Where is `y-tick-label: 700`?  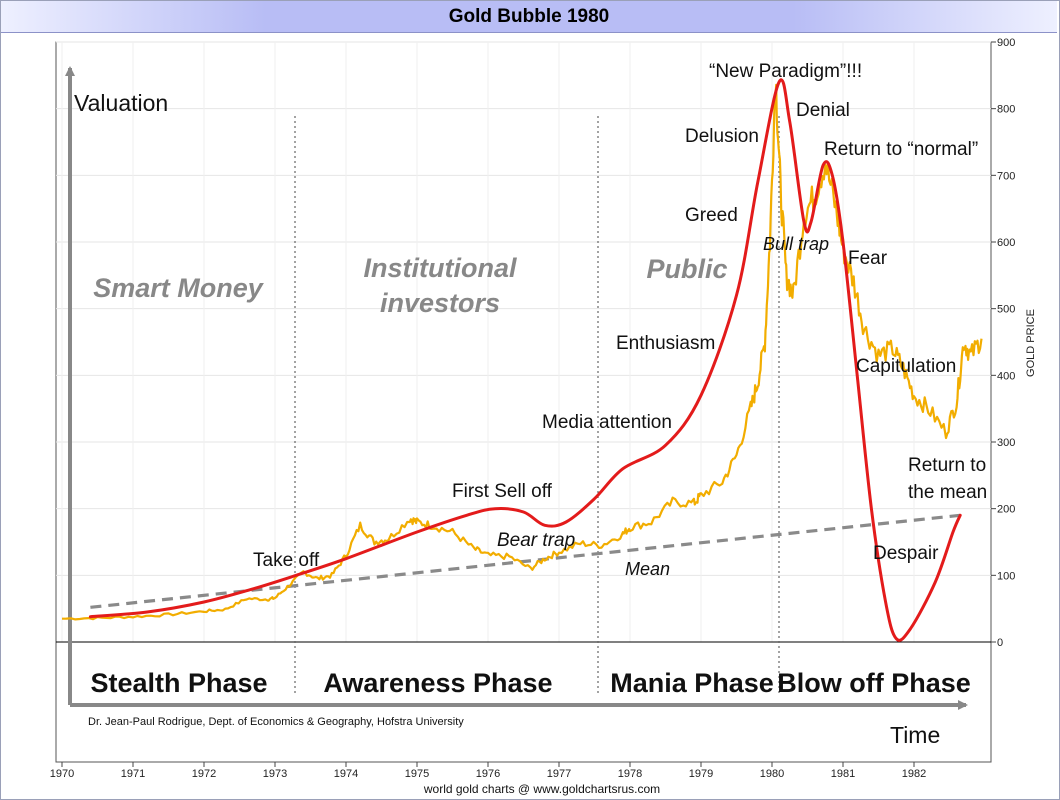 y-tick-label: 700 is located at coordinates (1006, 176).